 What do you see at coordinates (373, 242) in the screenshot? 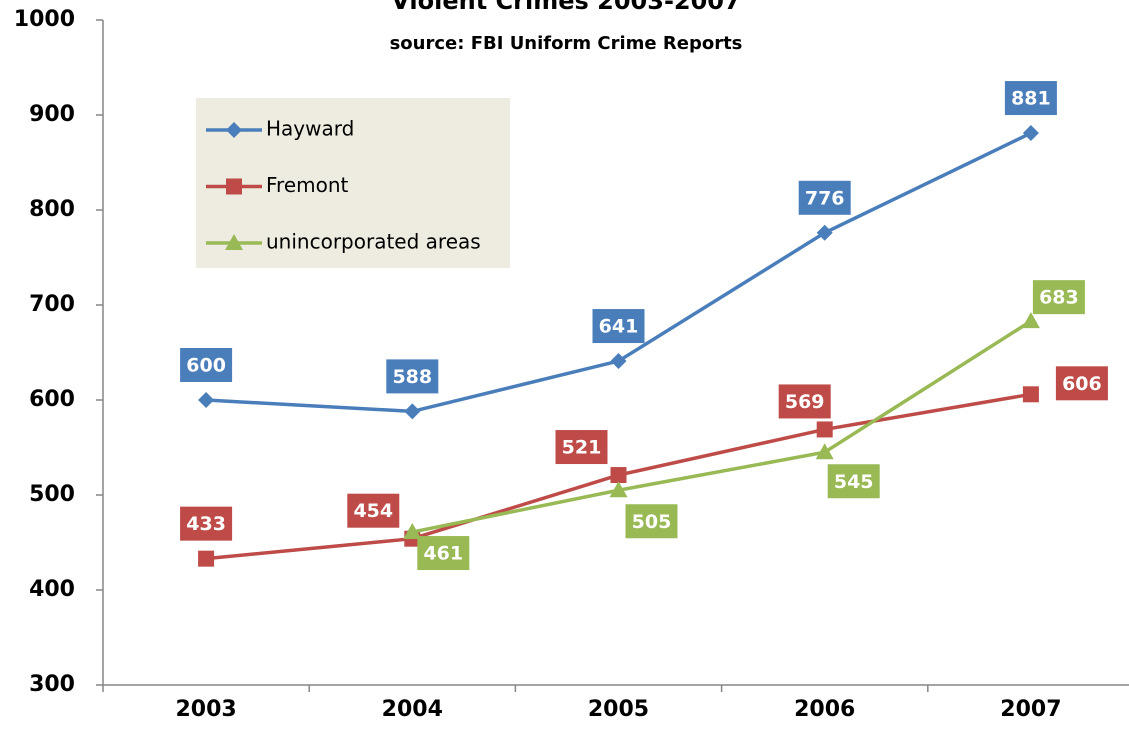
I see `legend-label: unincorporated areas` at bounding box center [373, 242].